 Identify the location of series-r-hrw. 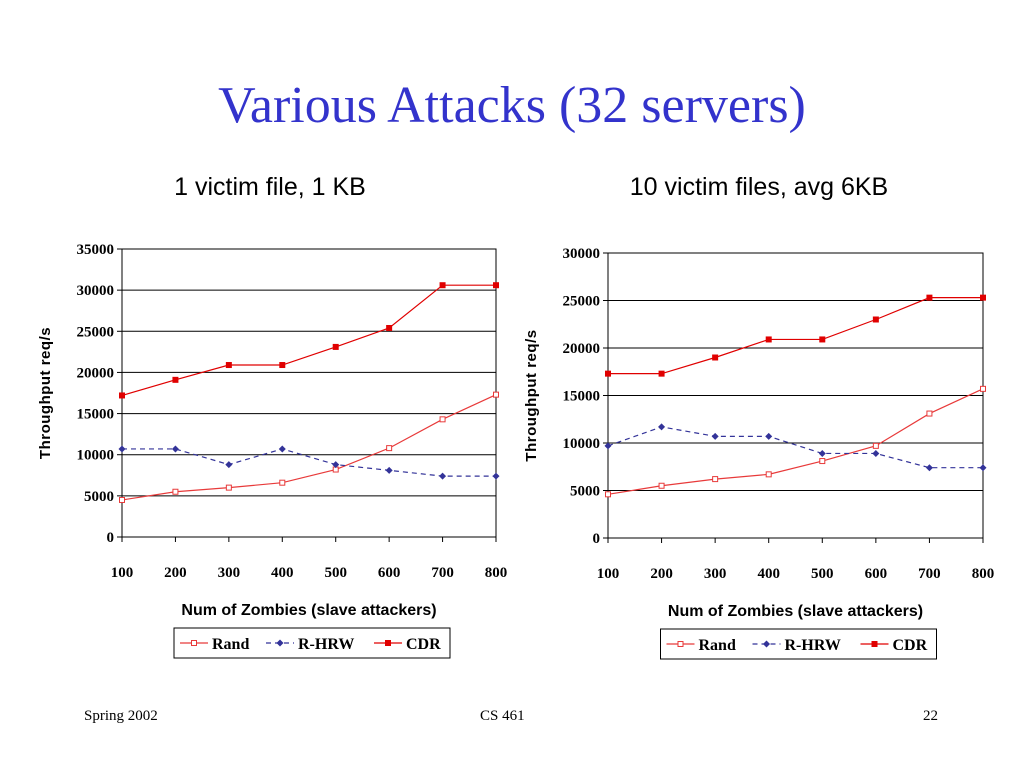
(795, 447).